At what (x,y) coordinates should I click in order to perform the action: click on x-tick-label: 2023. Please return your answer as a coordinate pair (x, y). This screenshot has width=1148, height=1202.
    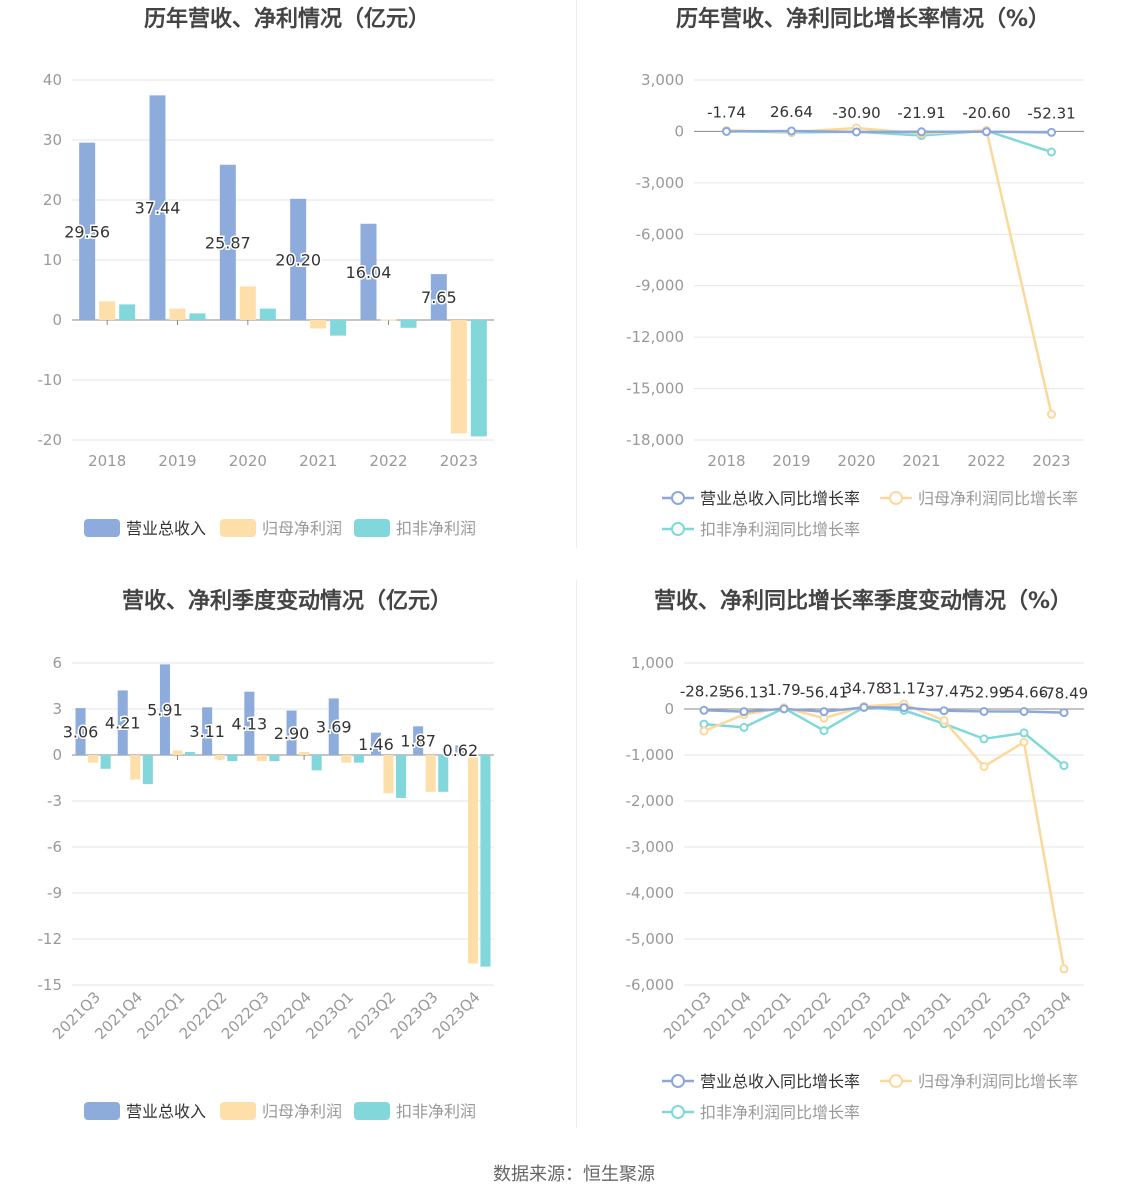
    Looking at the image, I should click on (1051, 461).